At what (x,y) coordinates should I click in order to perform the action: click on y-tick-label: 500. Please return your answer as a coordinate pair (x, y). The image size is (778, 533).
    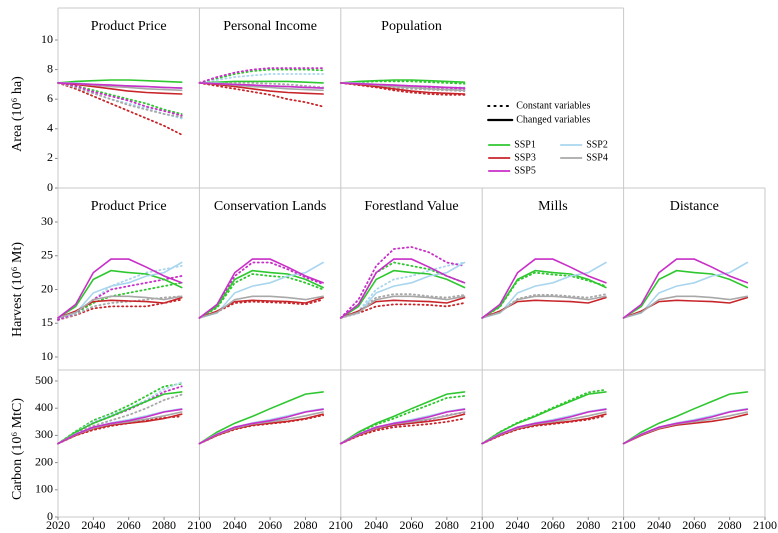
    Looking at the image, I should click on (44, 380).